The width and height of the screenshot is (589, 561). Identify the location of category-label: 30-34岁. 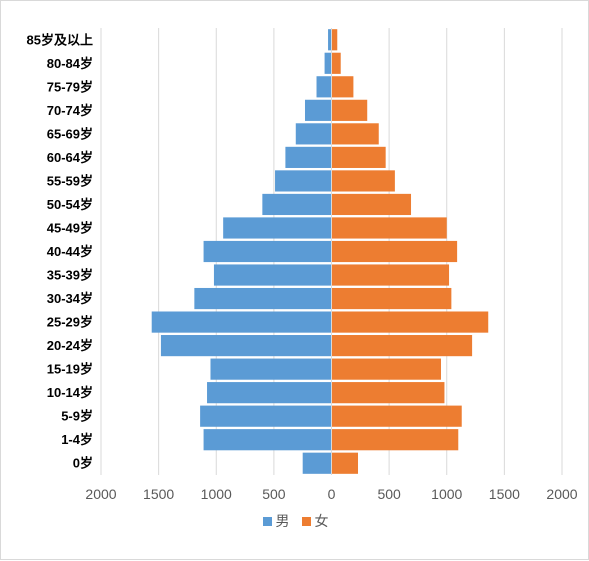
(70, 298).